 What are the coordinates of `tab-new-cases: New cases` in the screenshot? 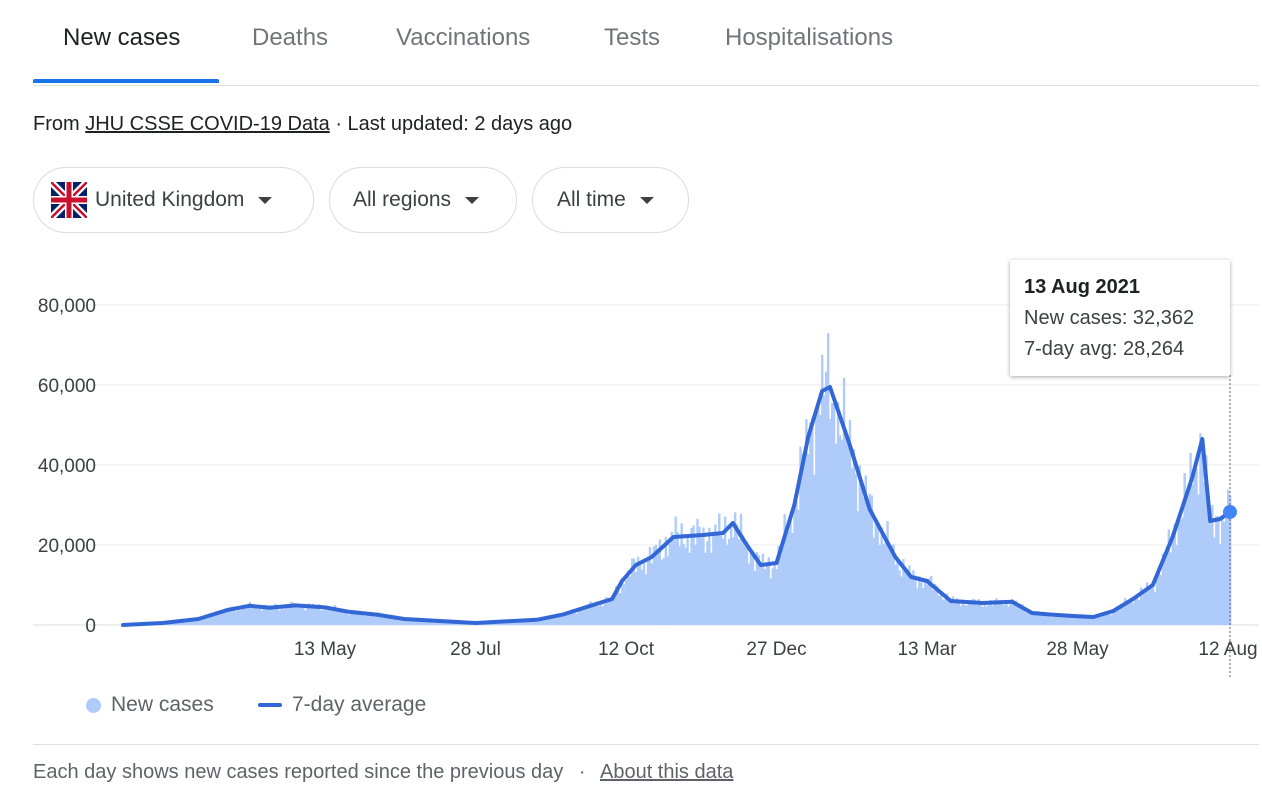 It's located at (122, 37).